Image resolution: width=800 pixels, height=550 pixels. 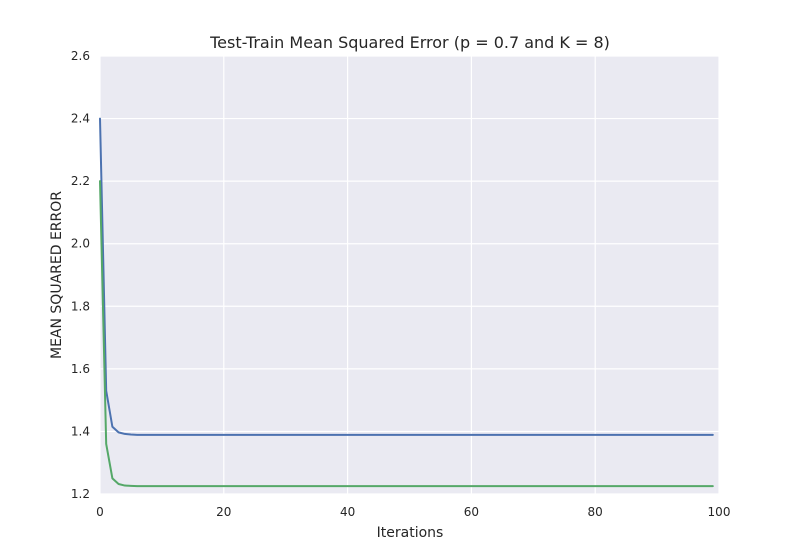 What do you see at coordinates (80, 431) in the screenshot?
I see `y-tick-label: 1.4` at bounding box center [80, 431].